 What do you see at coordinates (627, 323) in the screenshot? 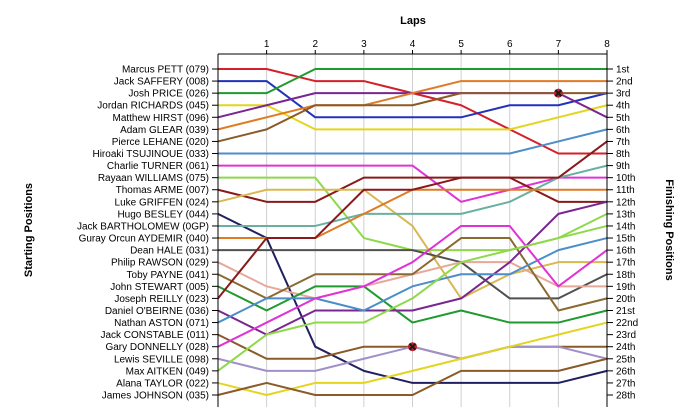
I see `finishing-position-label: 22nd` at bounding box center [627, 323].